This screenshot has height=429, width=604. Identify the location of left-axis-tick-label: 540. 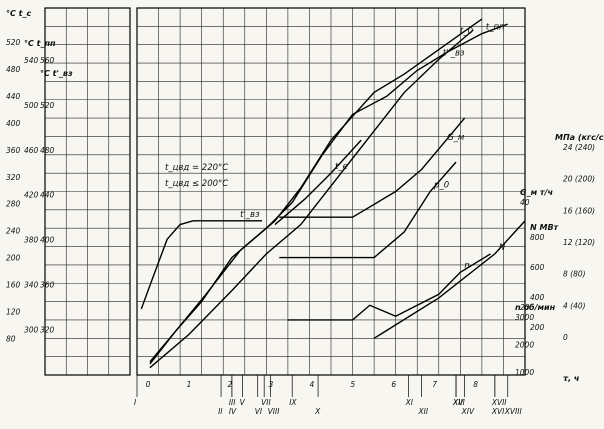
(31, 60).